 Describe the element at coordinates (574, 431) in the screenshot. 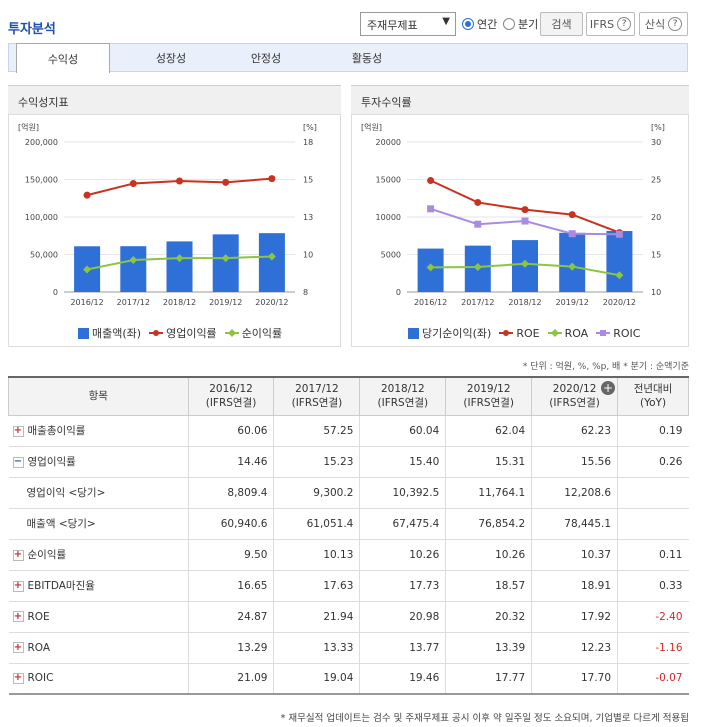

I see `value-cell: 62.23` at that location.